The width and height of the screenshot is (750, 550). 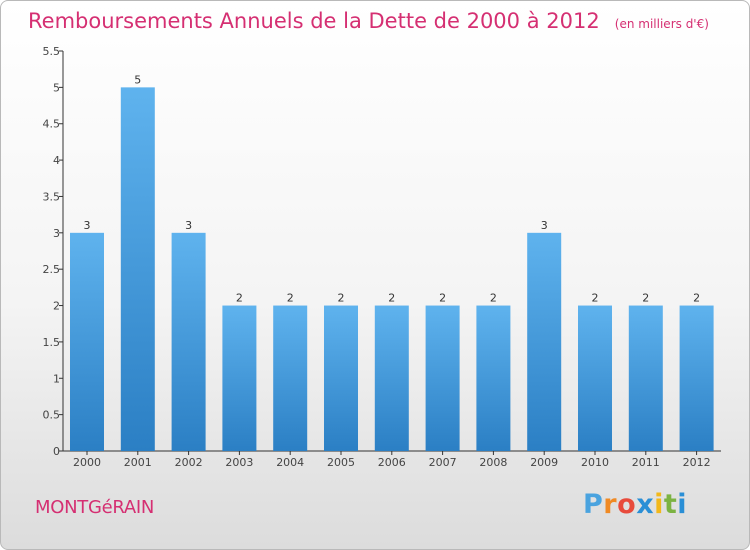 I want to click on bar-2009, so click(x=544, y=341).